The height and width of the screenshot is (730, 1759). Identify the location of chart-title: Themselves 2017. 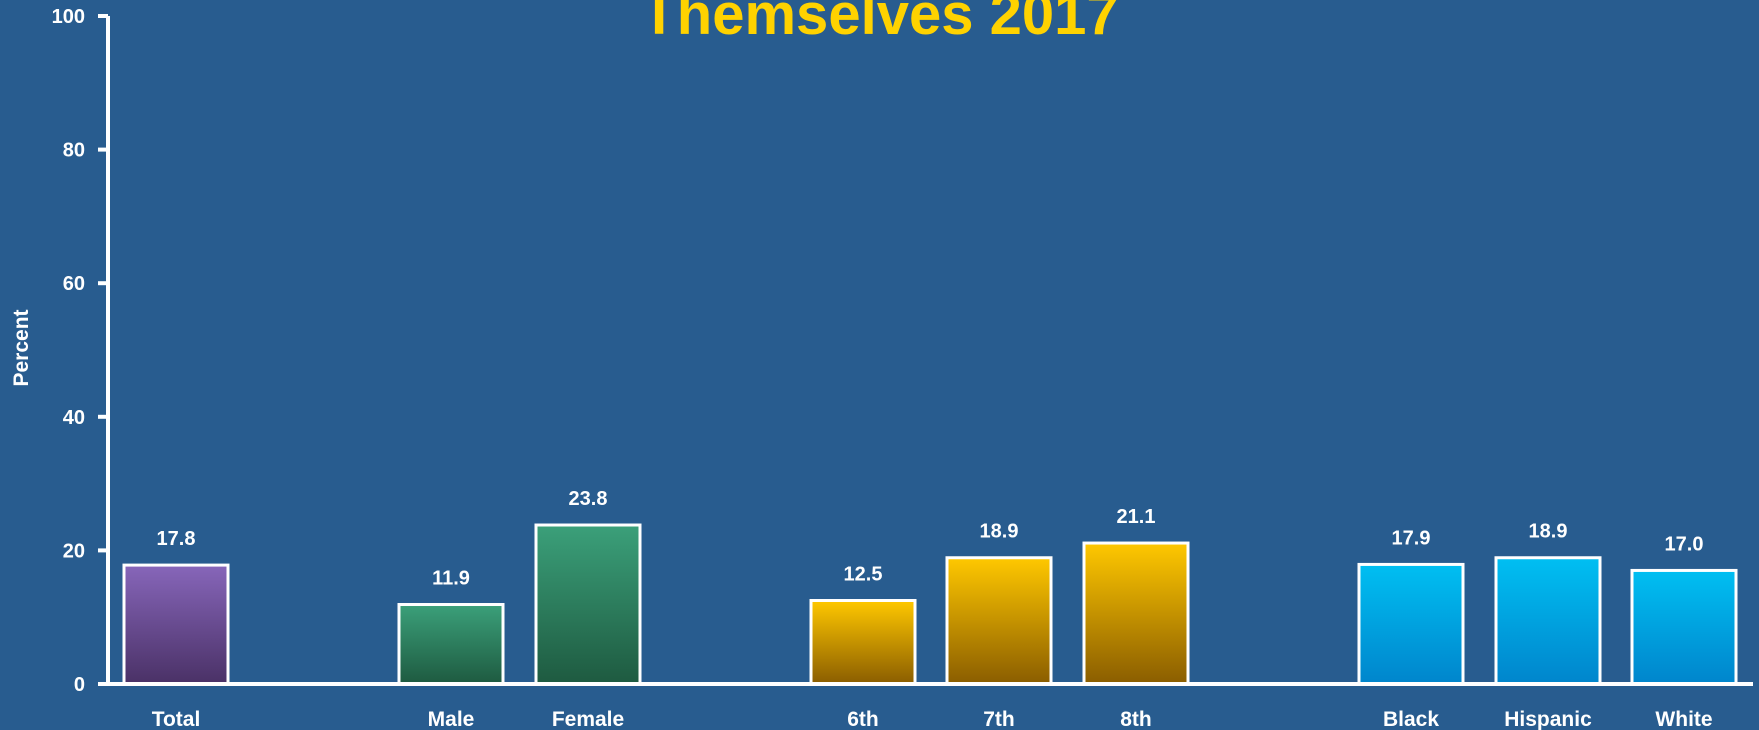
(879, 23).